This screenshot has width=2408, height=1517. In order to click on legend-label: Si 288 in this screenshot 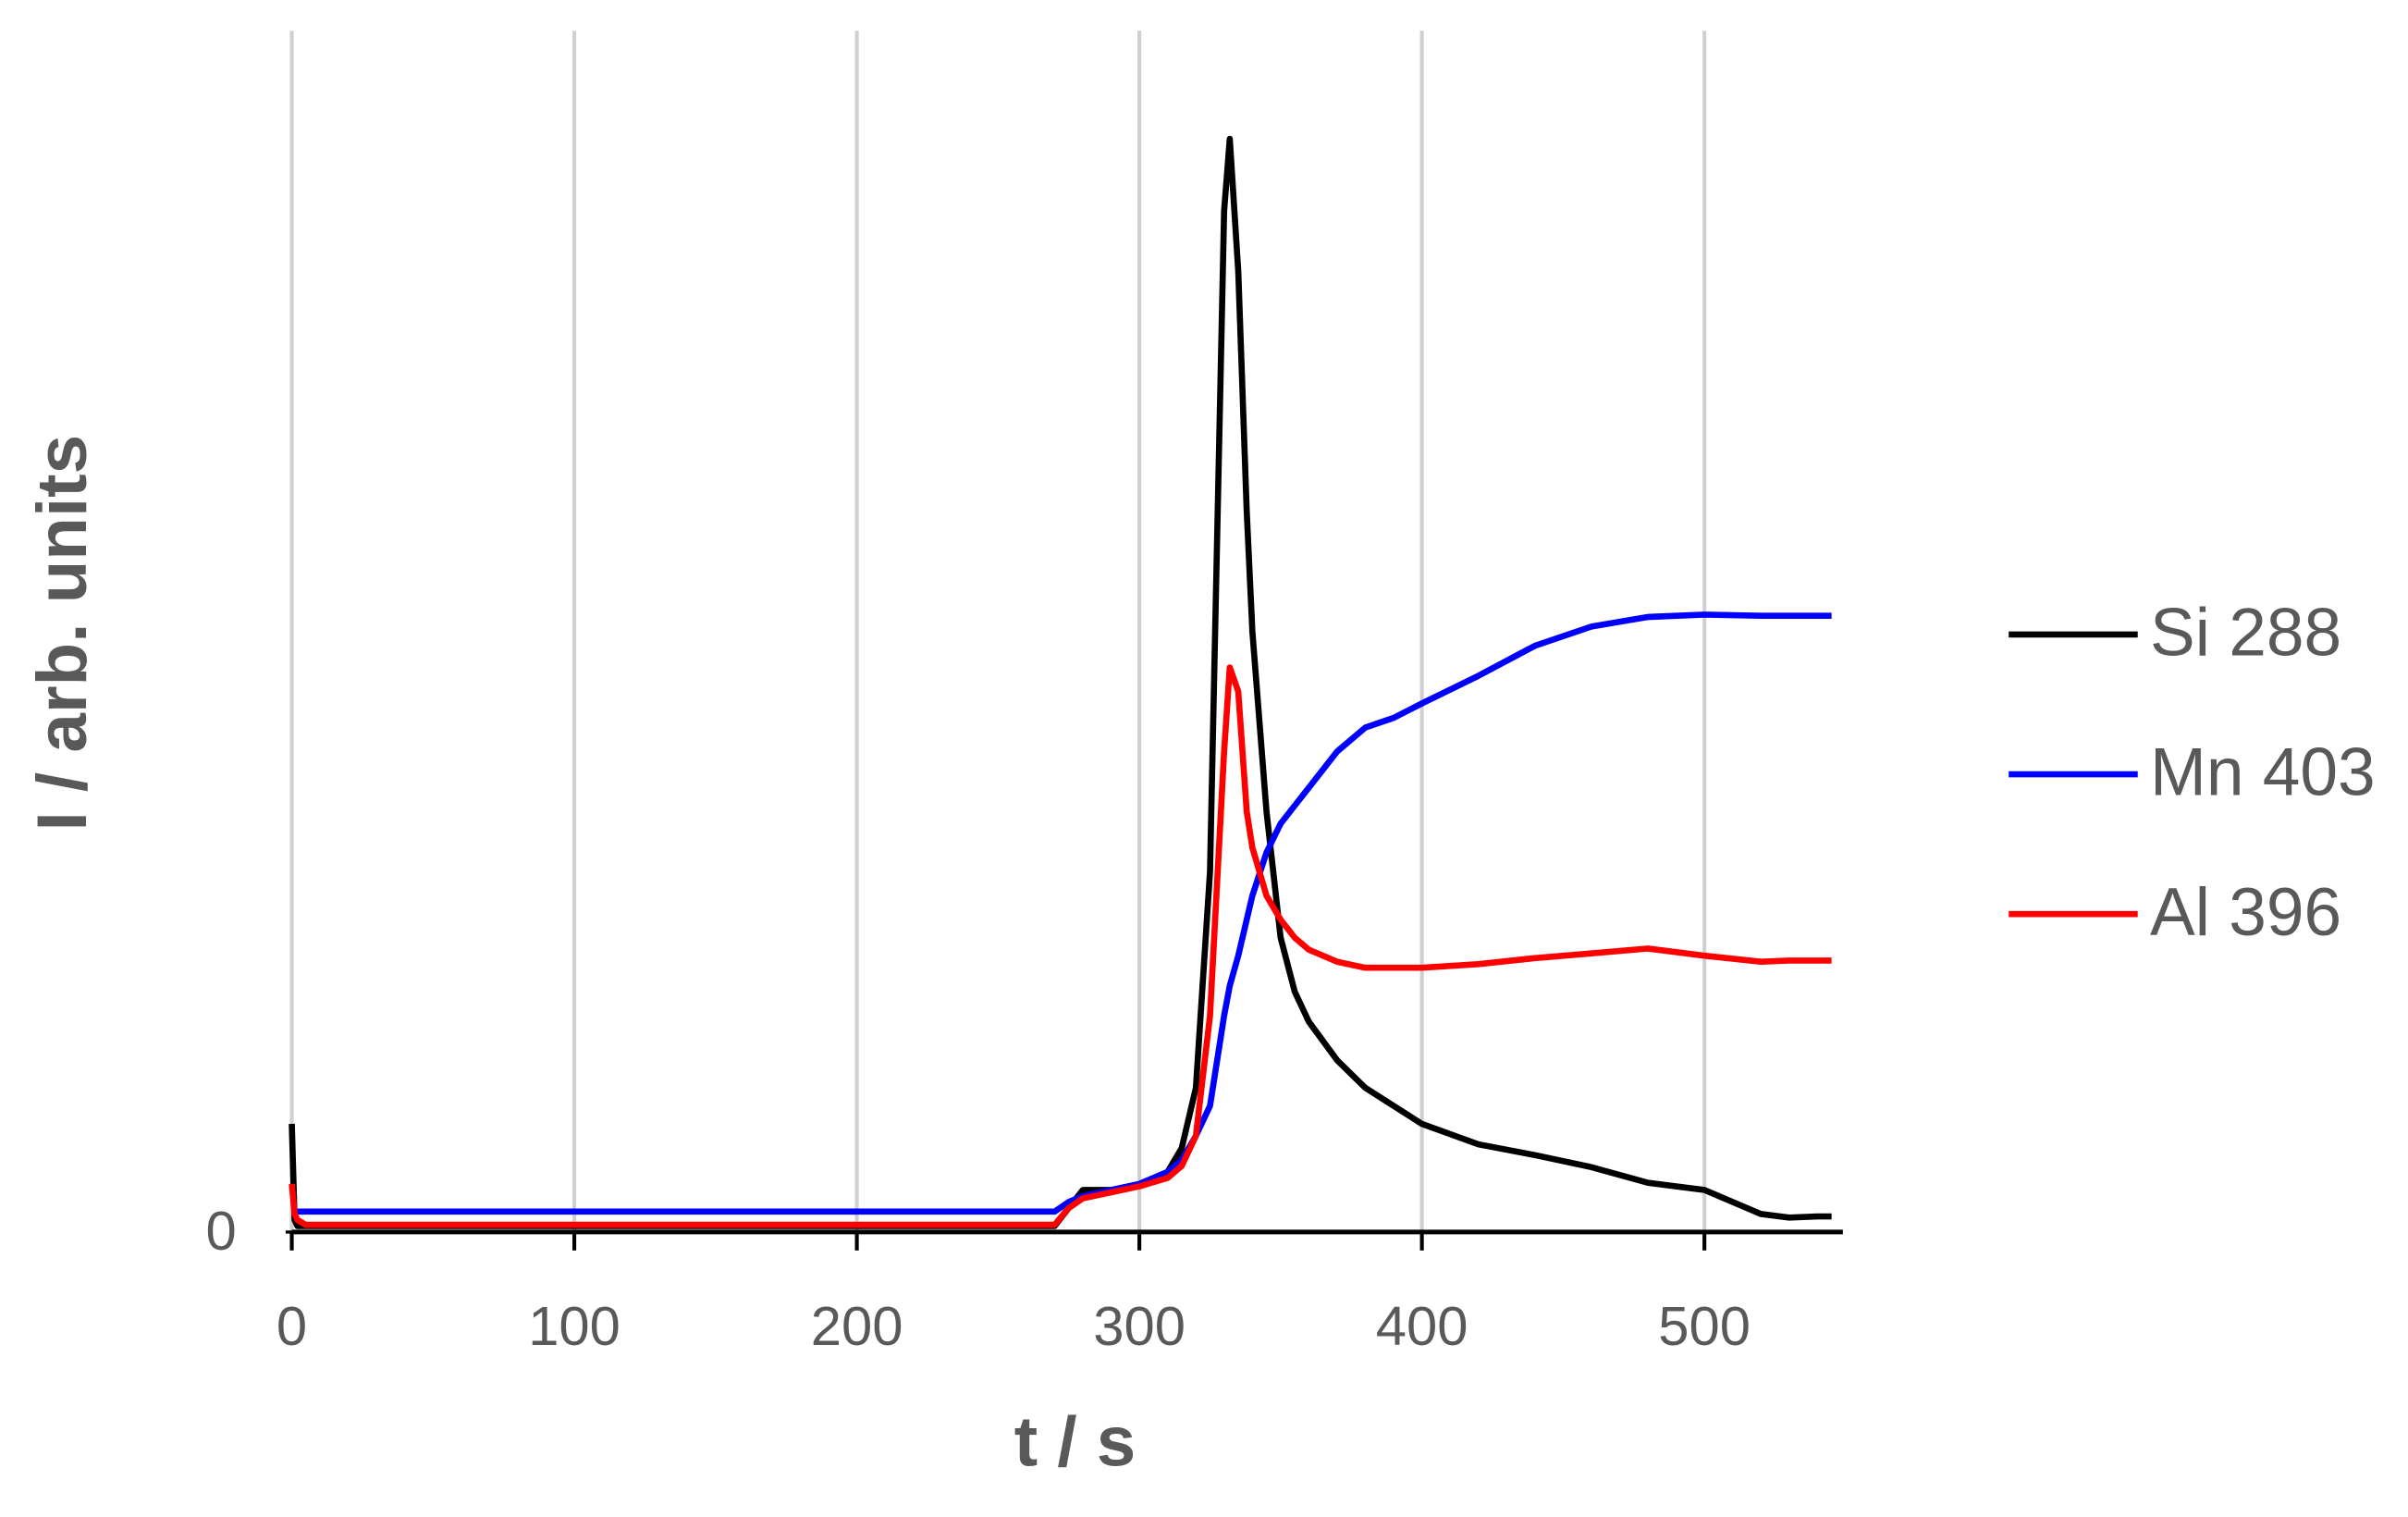, I will do `click(2245, 634)`.